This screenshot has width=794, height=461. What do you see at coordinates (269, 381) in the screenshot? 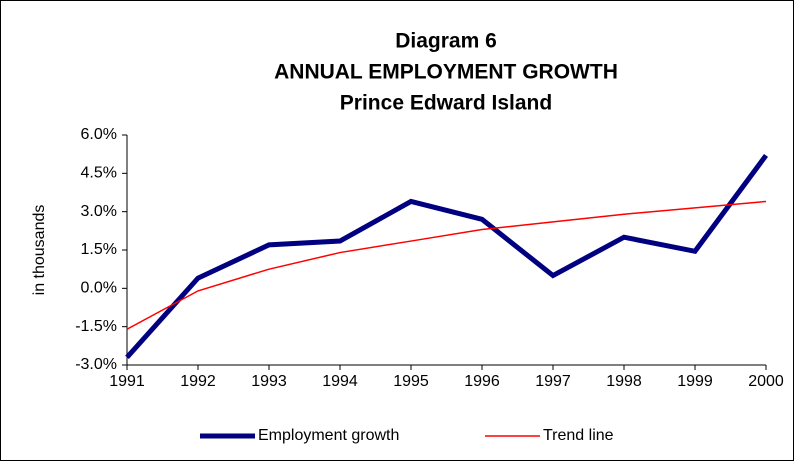
I see `x-tick-label: 1993` at bounding box center [269, 381].